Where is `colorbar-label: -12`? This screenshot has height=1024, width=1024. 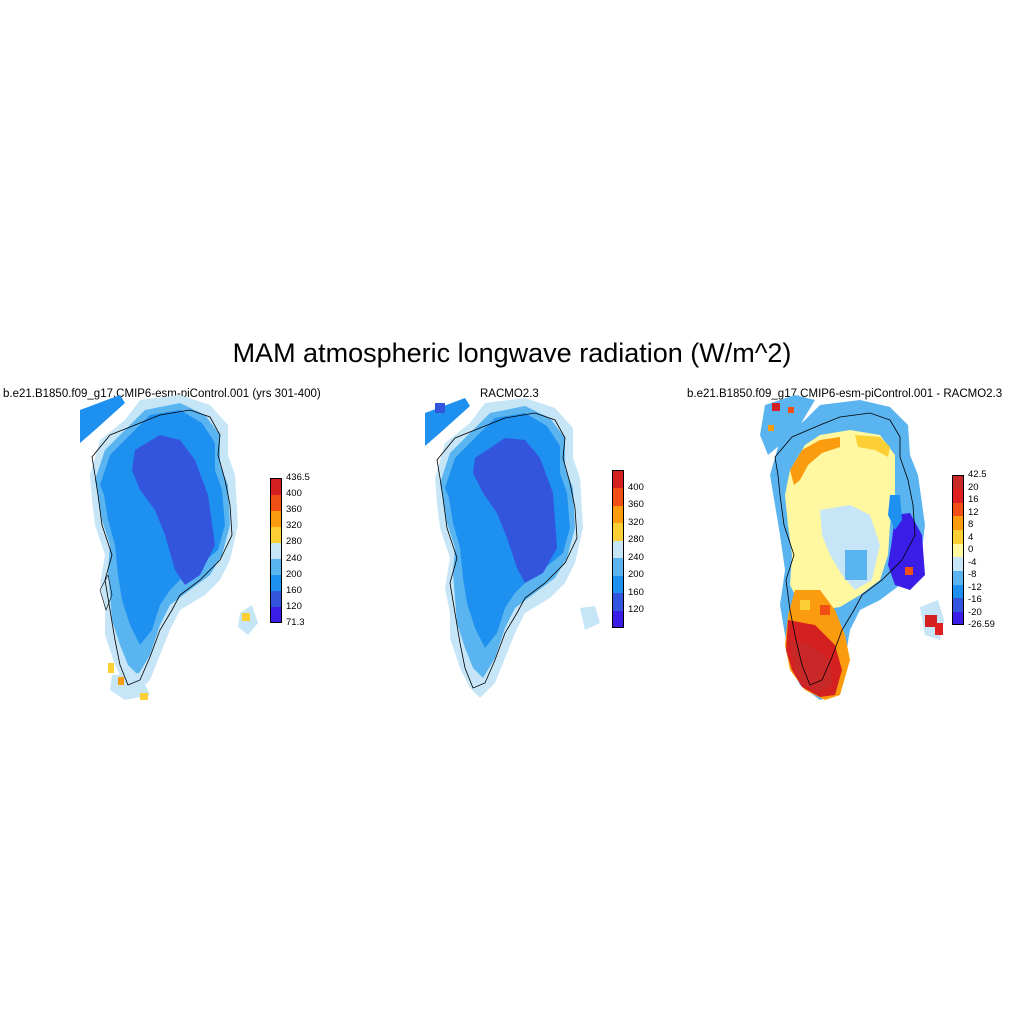 colorbar-label: -12 is located at coordinates (975, 587).